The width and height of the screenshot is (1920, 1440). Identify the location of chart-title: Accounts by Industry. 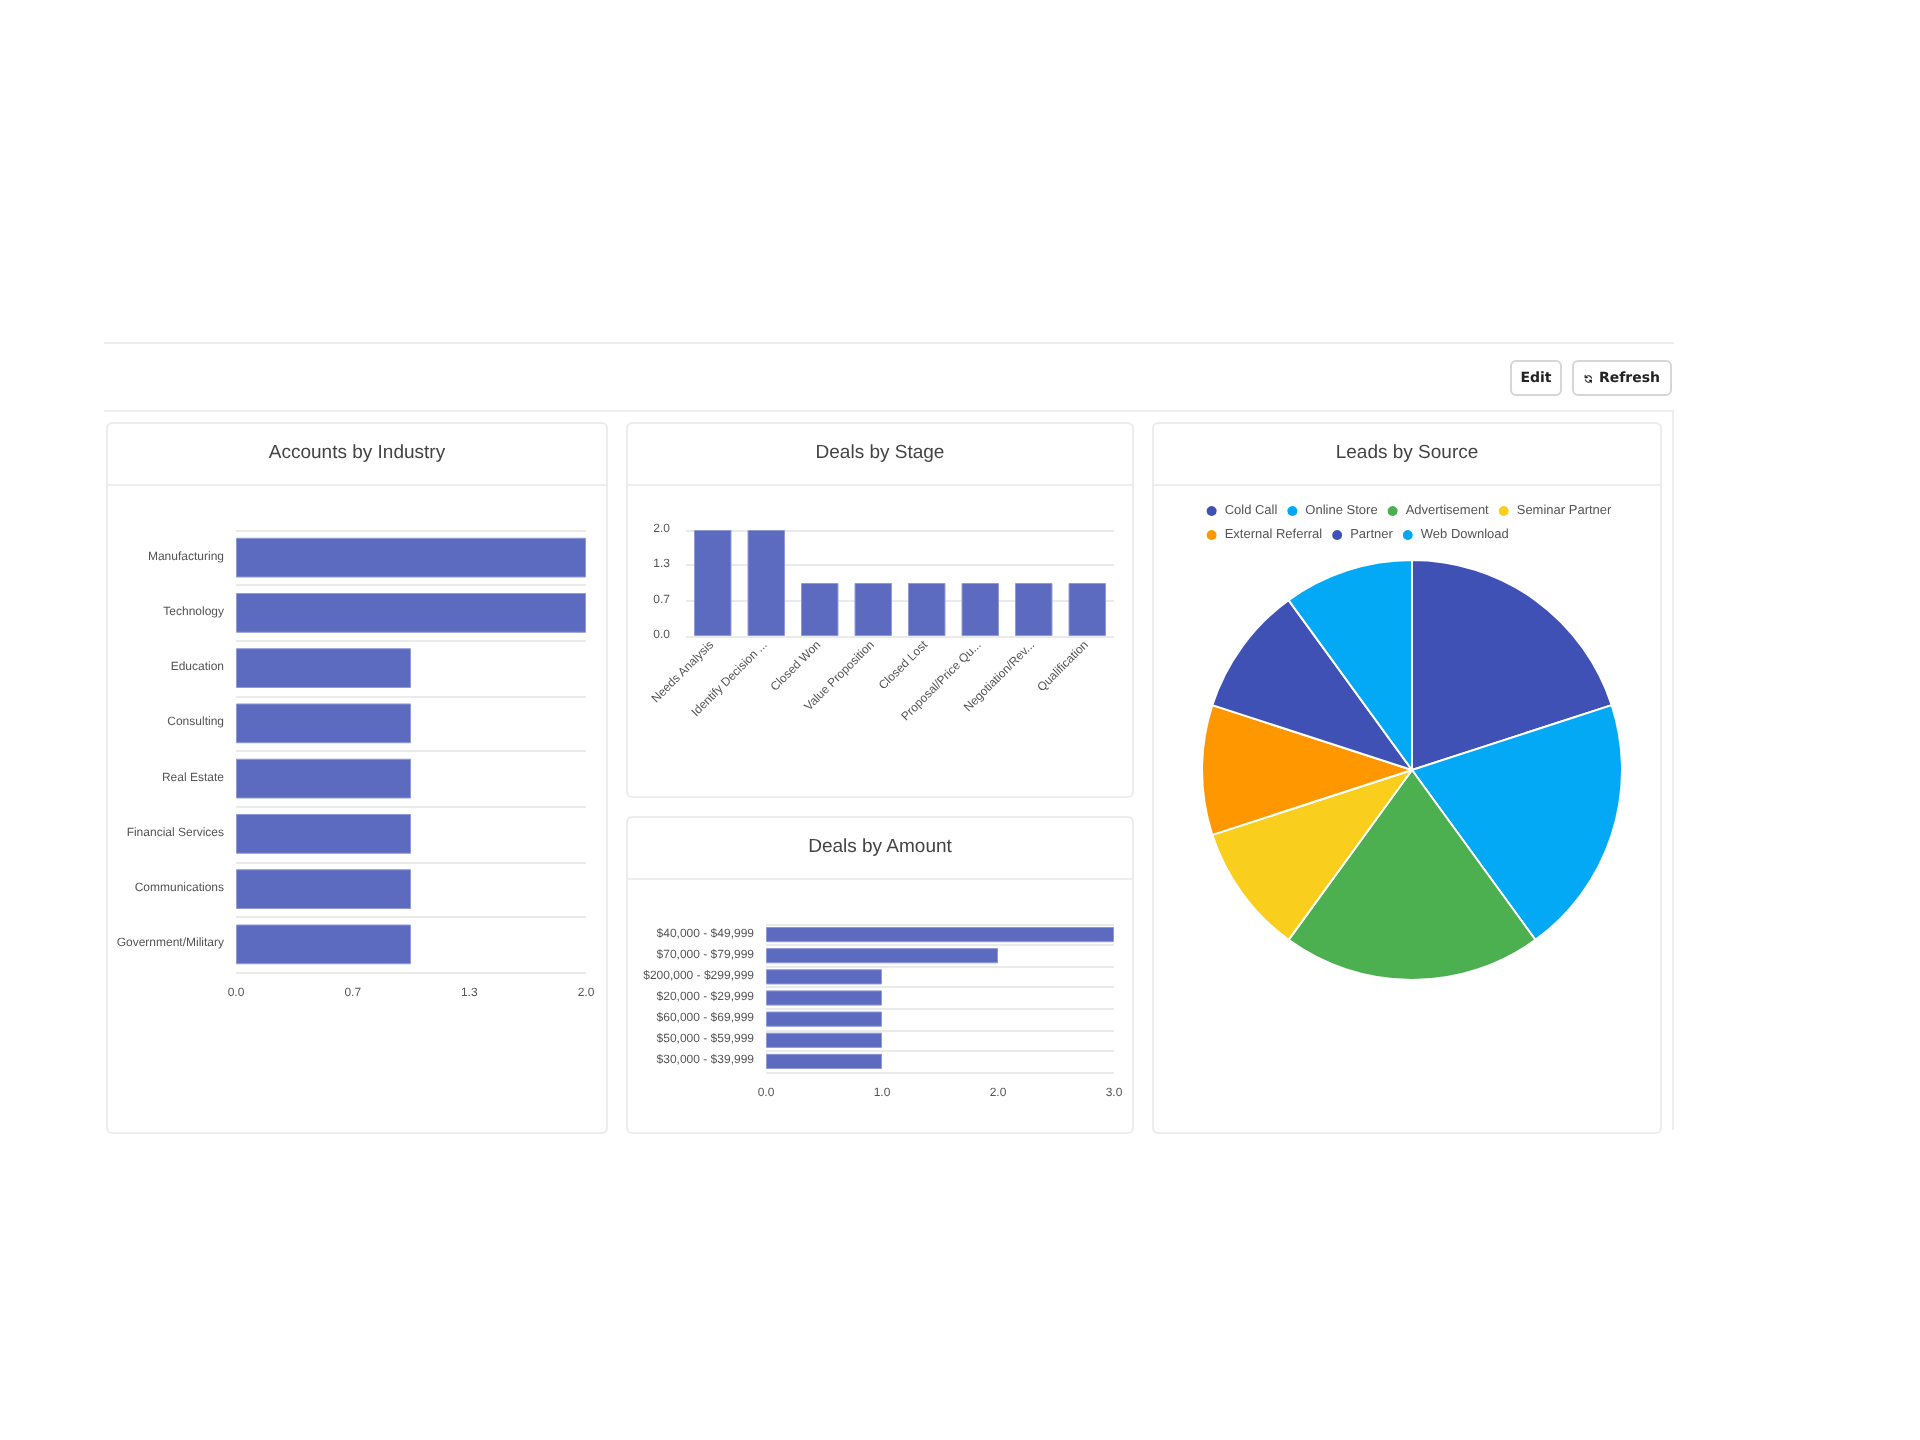
(357, 455).